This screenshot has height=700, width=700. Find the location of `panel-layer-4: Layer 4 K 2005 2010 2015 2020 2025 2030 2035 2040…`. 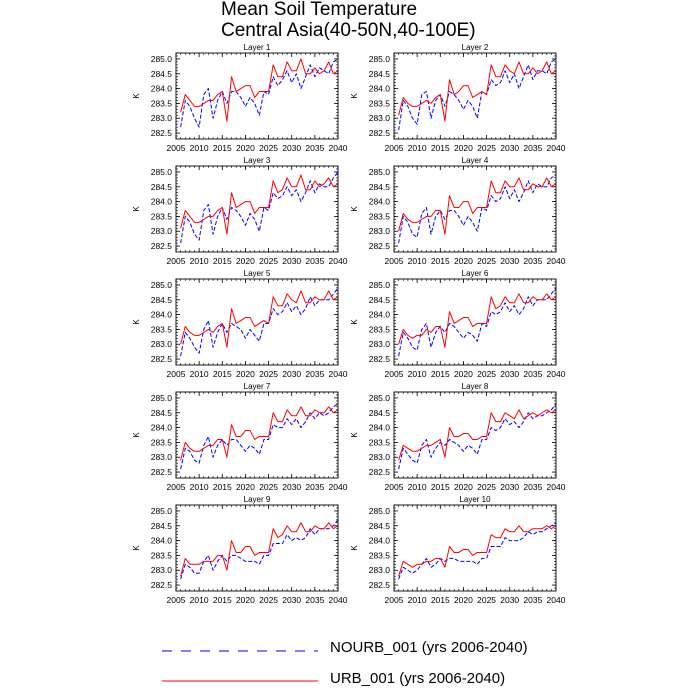

panel-layer-4: Layer 4 K 2005 2010 2015 2020 2025 2030 2035 2040… is located at coordinates (458, 211).